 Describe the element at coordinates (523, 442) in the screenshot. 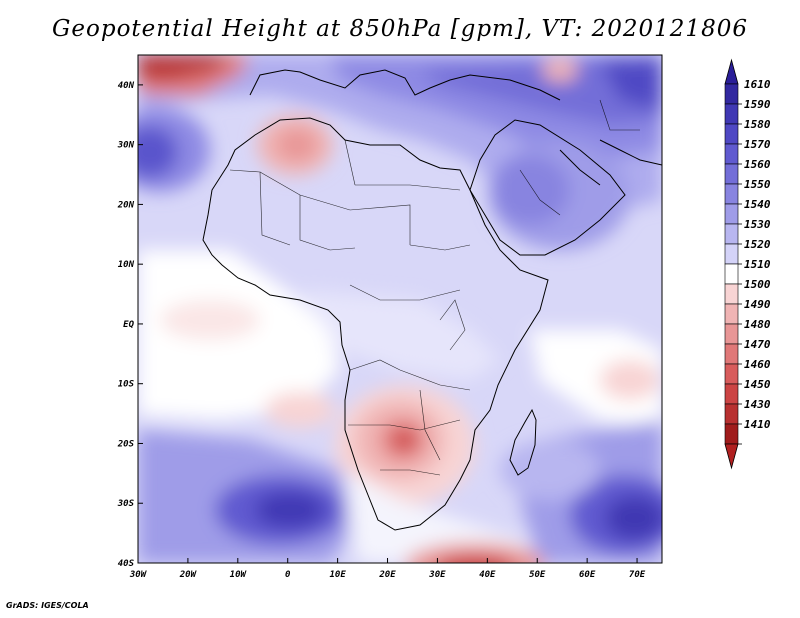

I see `madagascar-coastline` at that location.